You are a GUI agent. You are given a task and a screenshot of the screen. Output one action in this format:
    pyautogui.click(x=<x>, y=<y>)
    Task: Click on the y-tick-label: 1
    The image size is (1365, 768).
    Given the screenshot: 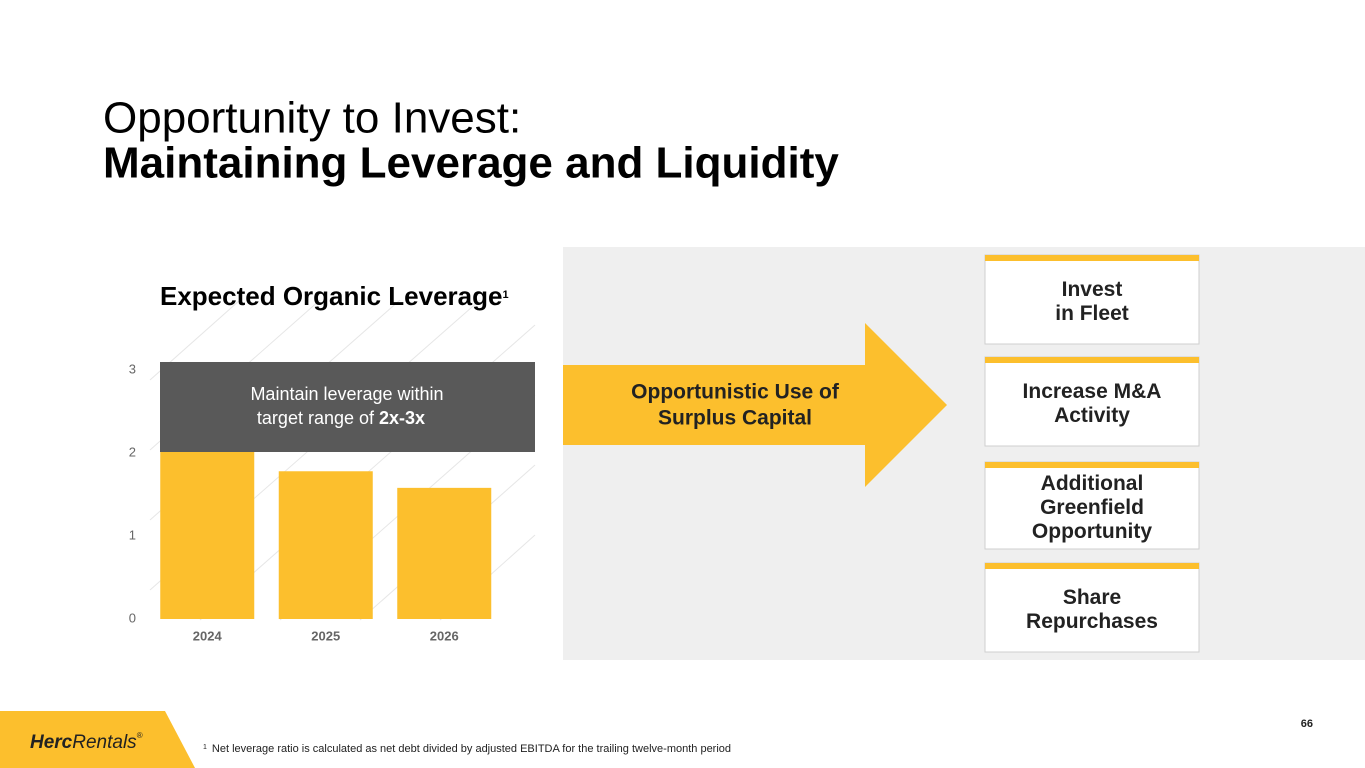 What is the action you would take?
    pyautogui.click(x=132, y=534)
    